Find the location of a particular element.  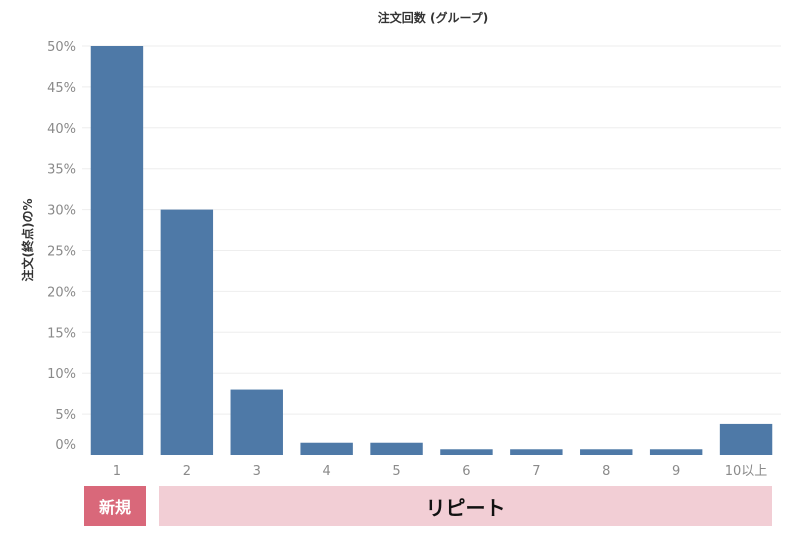

y-axis-ticks: 0% 5% 10% 15% 20% 25% 30% 35% 40% 45% 50% is located at coordinates (61, 246).